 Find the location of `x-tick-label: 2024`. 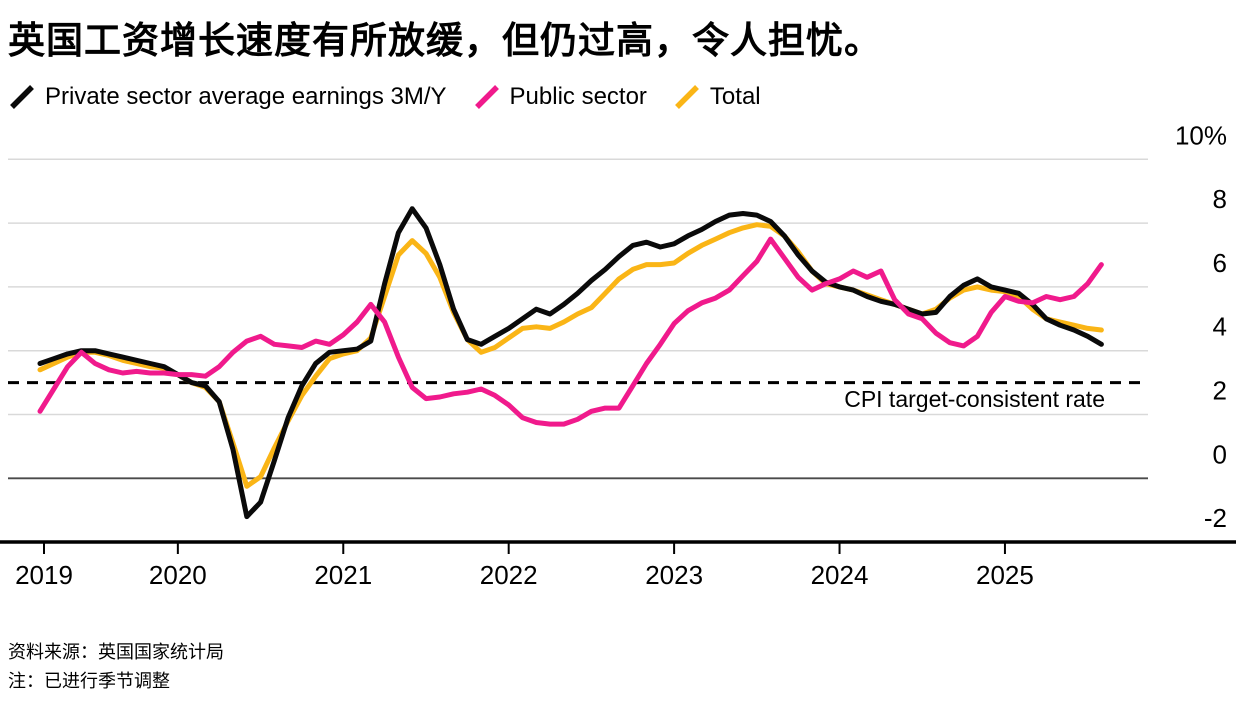

x-tick-label: 2024 is located at coordinates (840, 575).